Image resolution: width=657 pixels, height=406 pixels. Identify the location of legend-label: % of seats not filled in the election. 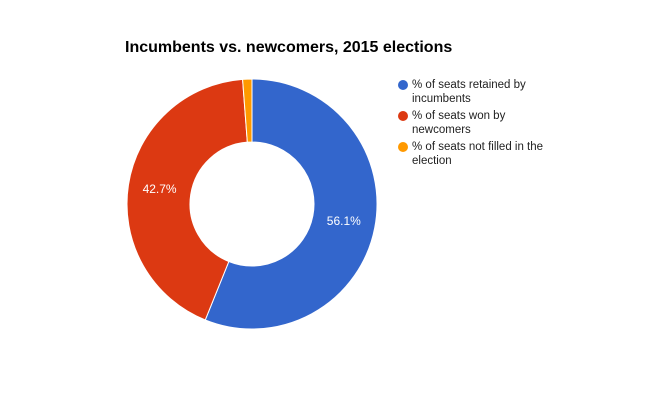
(478, 154).